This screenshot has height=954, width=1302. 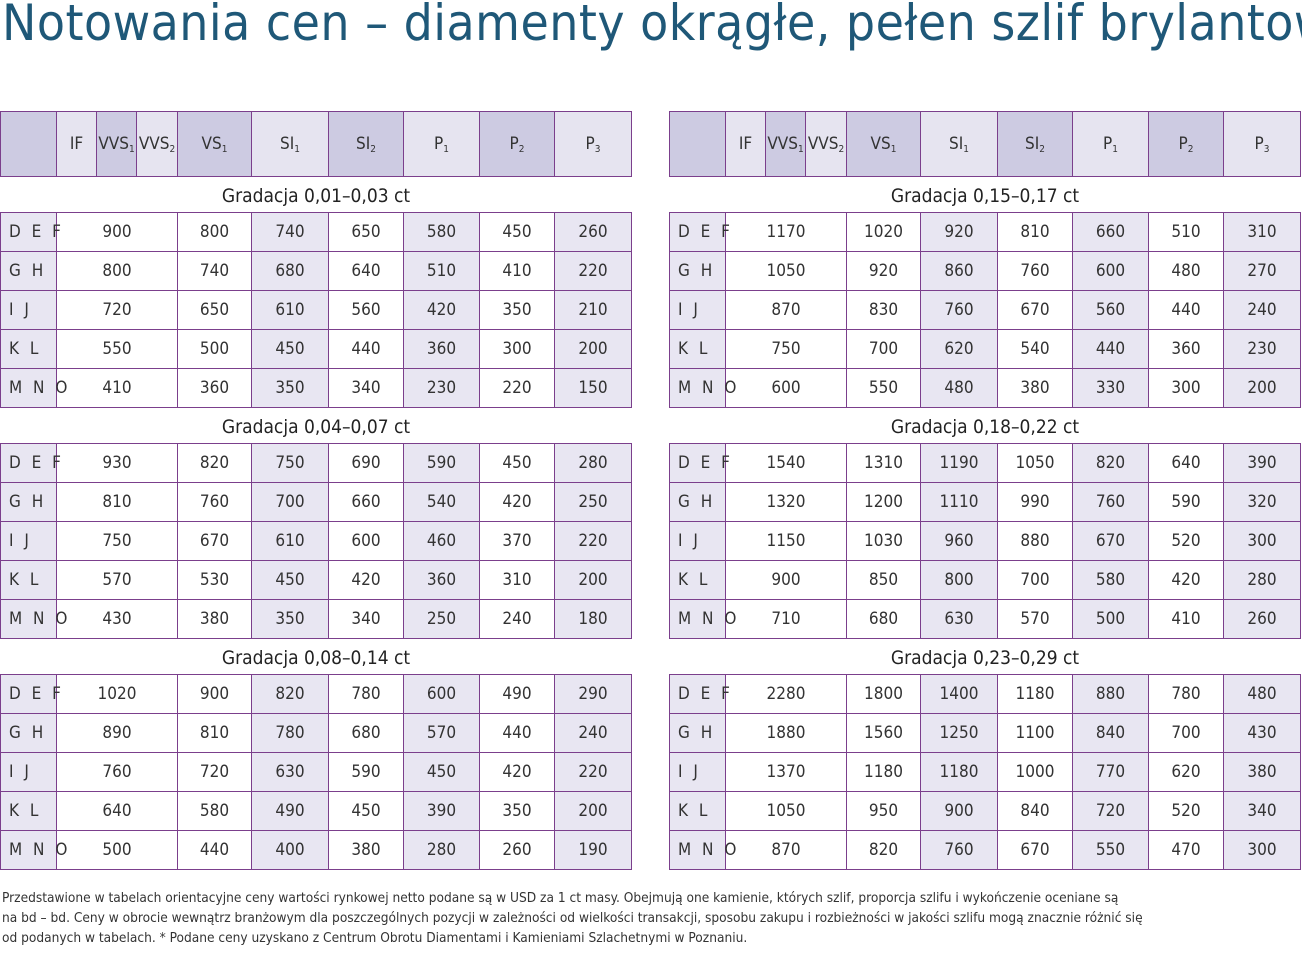 I want to click on section-title: Gradacja 0,23–0,29 ct, so click(x=985, y=656).